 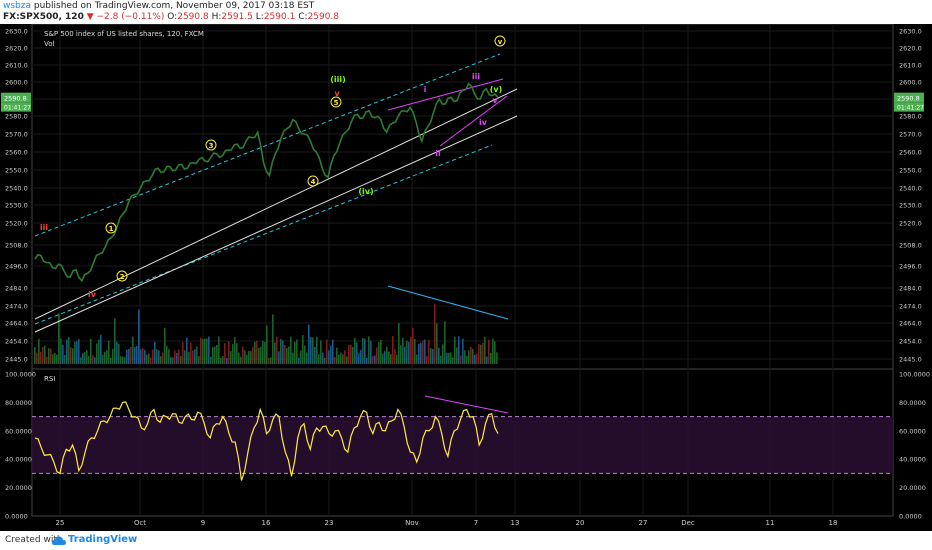 I want to click on wave-label-circle, so click(x=336, y=102).